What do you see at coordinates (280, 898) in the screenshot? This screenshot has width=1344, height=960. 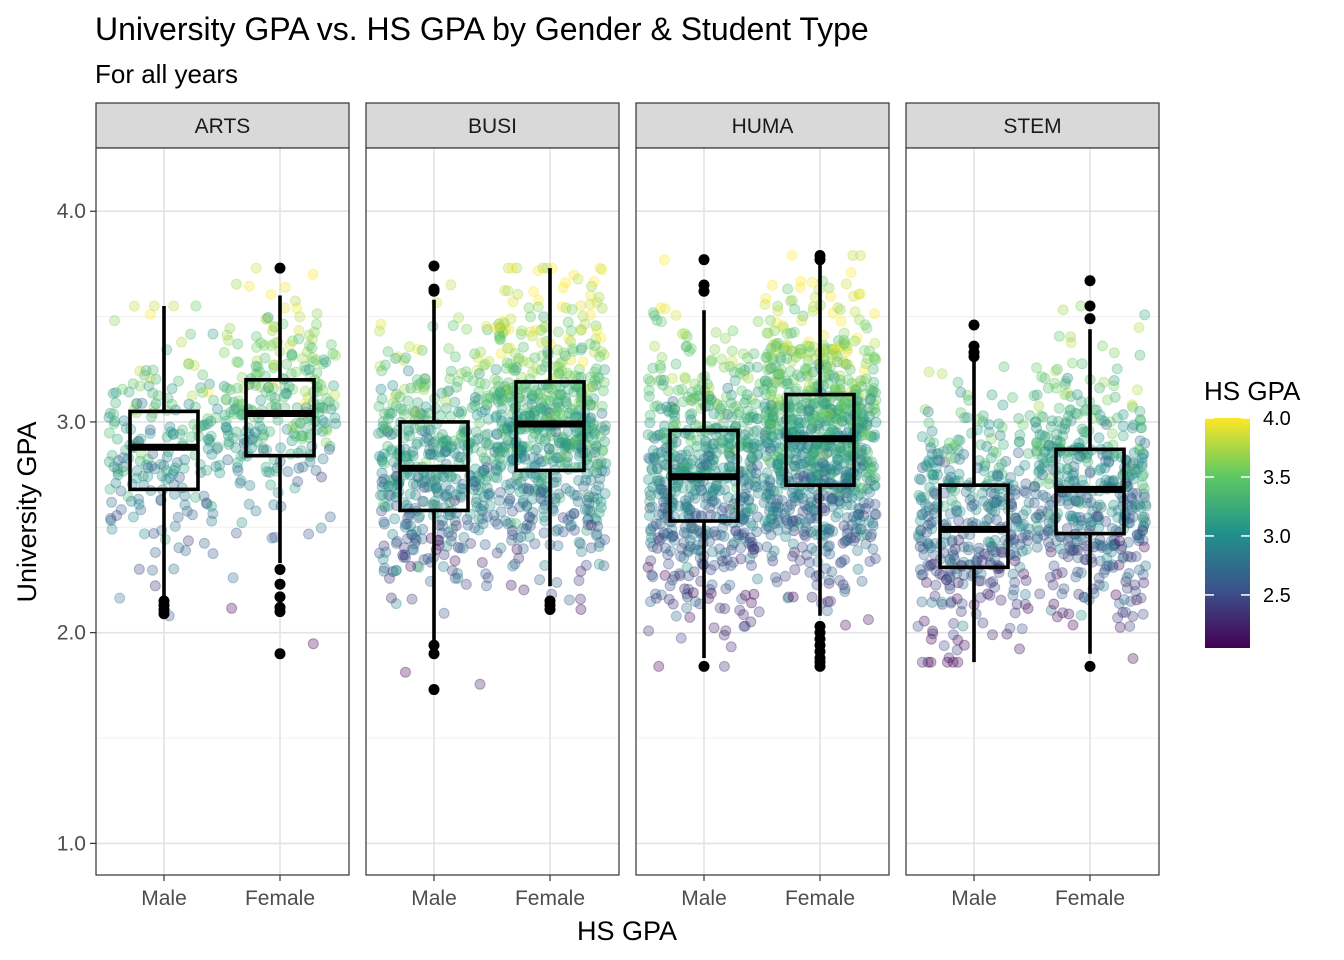 I see `x-tick-label: Female` at bounding box center [280, 898].